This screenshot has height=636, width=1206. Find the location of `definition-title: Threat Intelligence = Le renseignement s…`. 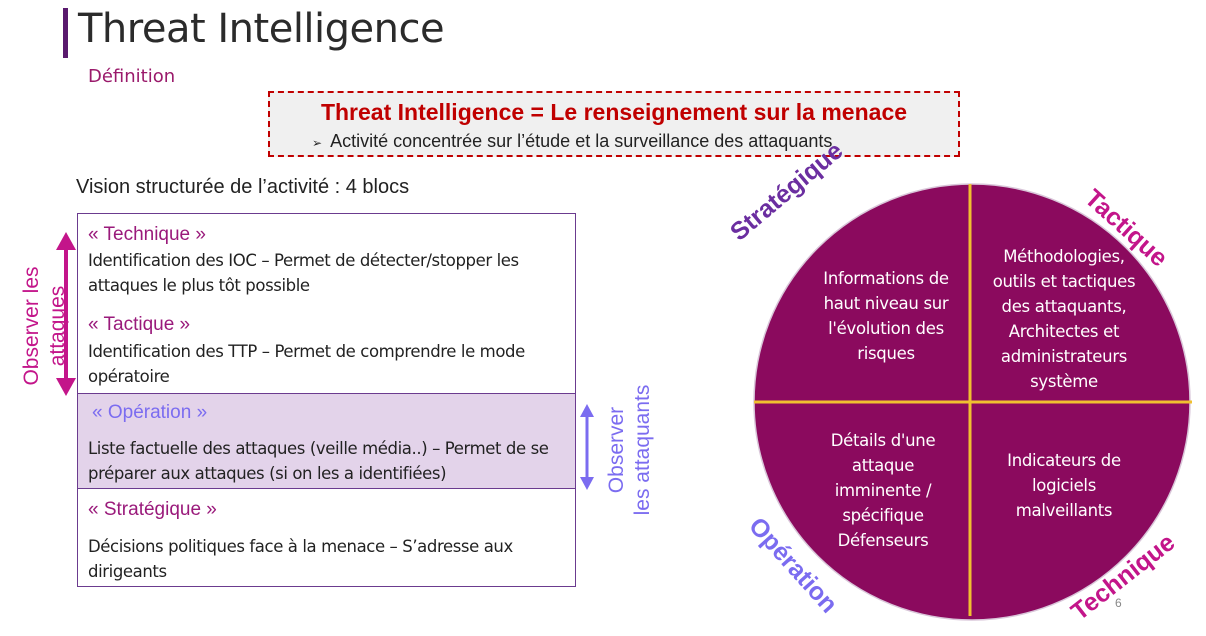

definition-title: Threat Intelligence = Le renseignement s… is located at coordinates (614, 112).